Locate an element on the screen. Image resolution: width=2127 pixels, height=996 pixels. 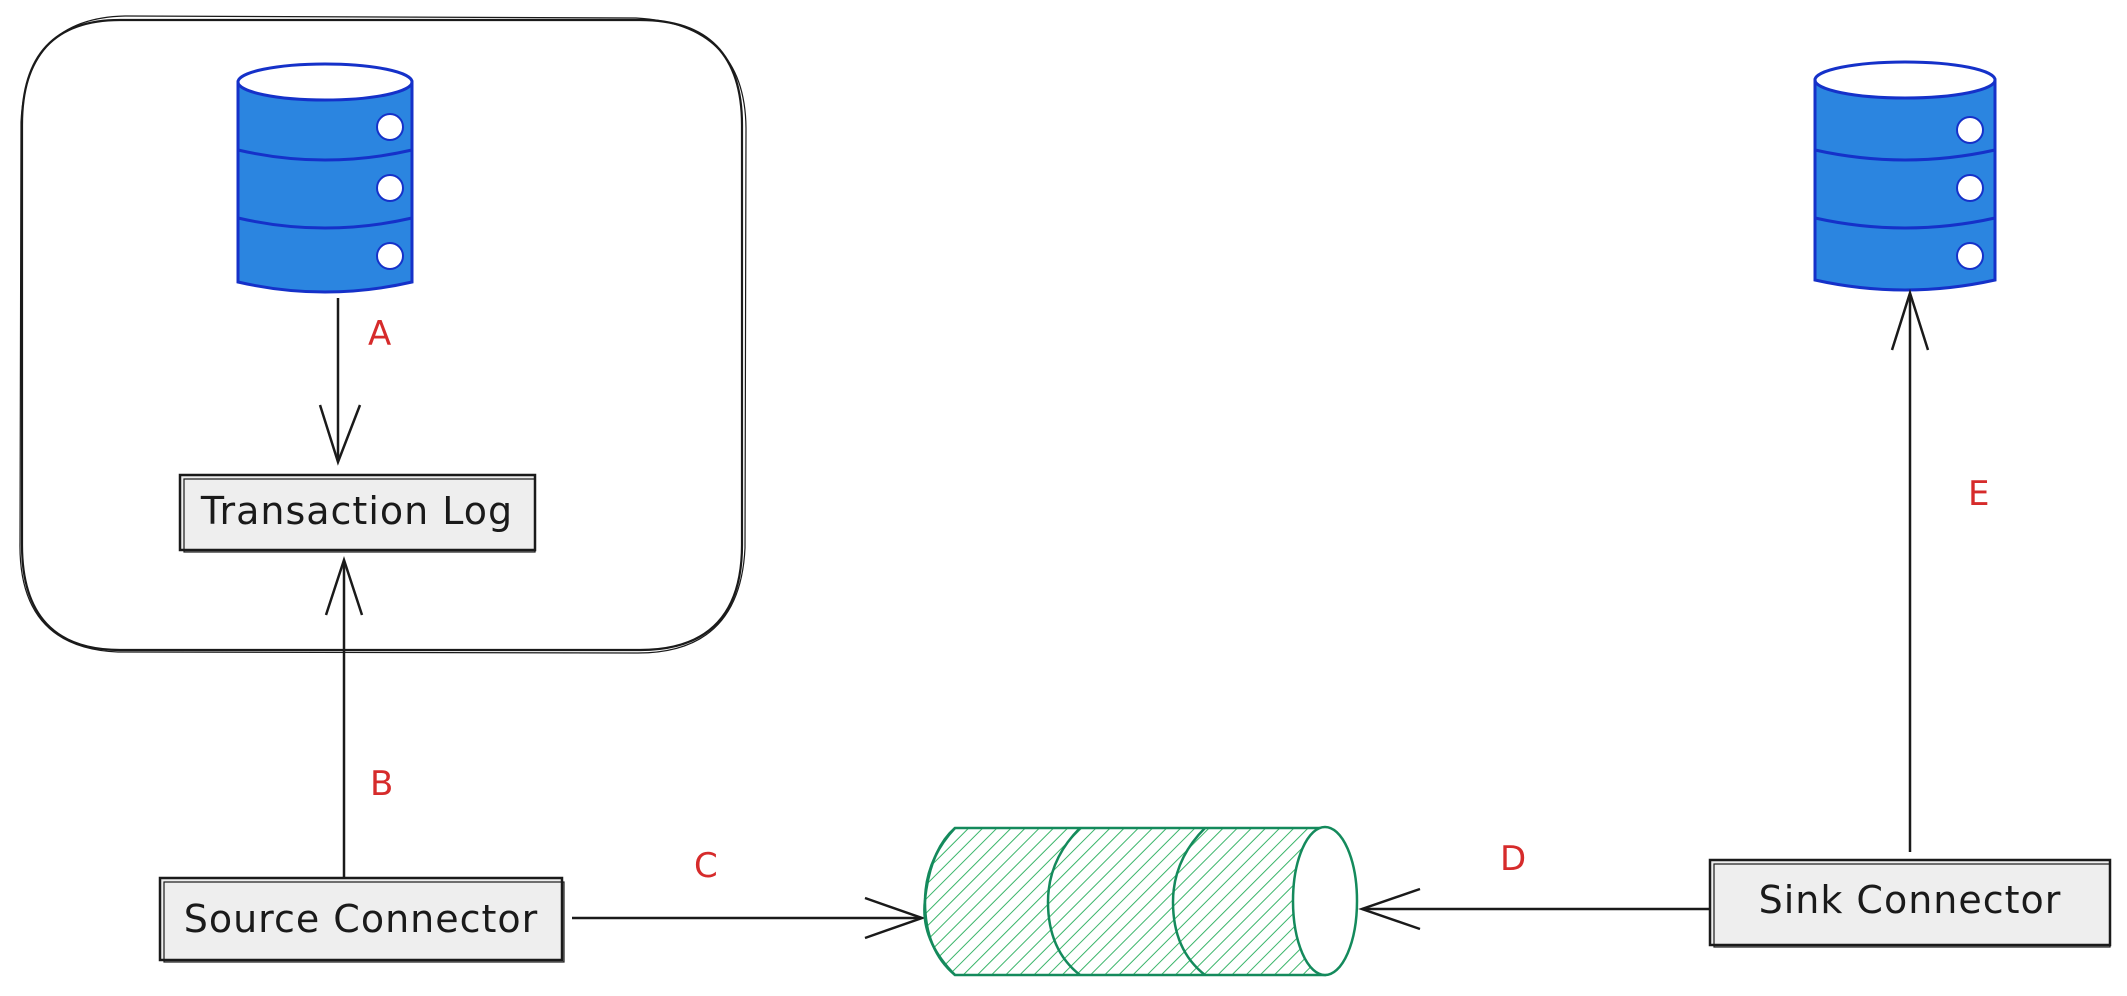
transaction-log-box: Transaction Log is located at coordinates (357, 513).